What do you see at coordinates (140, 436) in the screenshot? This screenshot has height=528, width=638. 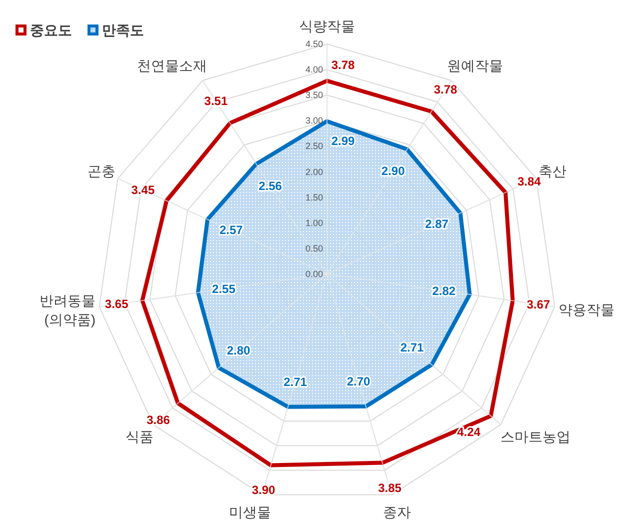 I see `spoke-label: 식품` at bounding box center [140, 436].